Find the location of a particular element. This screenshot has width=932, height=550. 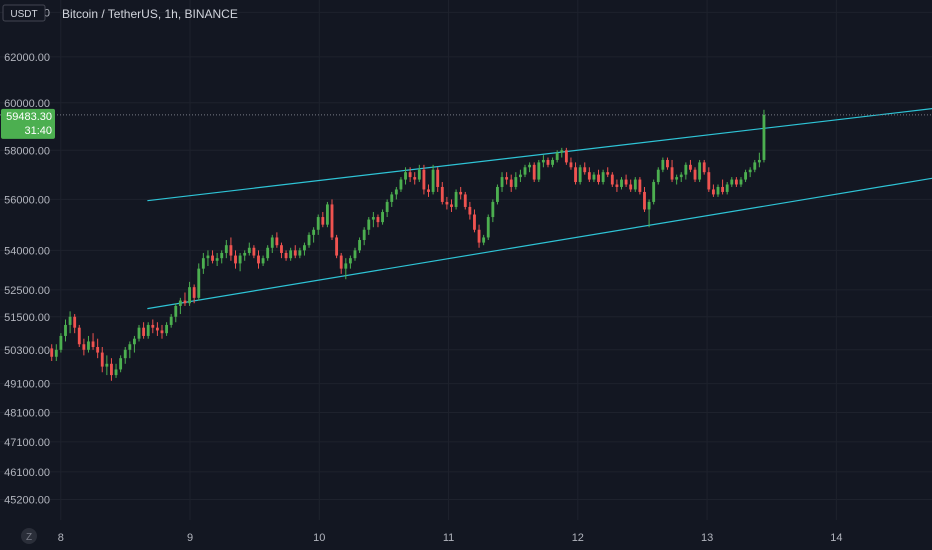

currency-badge-label: USDT is located at coordinates (23, 14).